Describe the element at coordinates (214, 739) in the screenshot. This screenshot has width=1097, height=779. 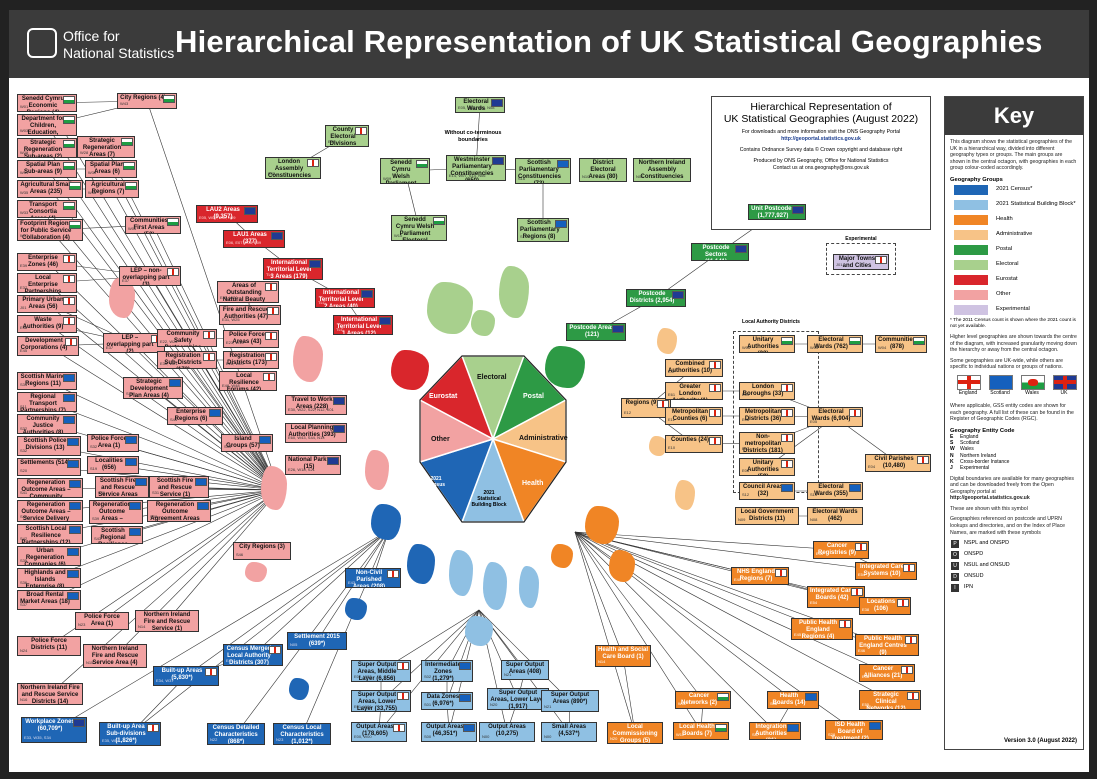
I see `geo-box-code: N22` at that location.